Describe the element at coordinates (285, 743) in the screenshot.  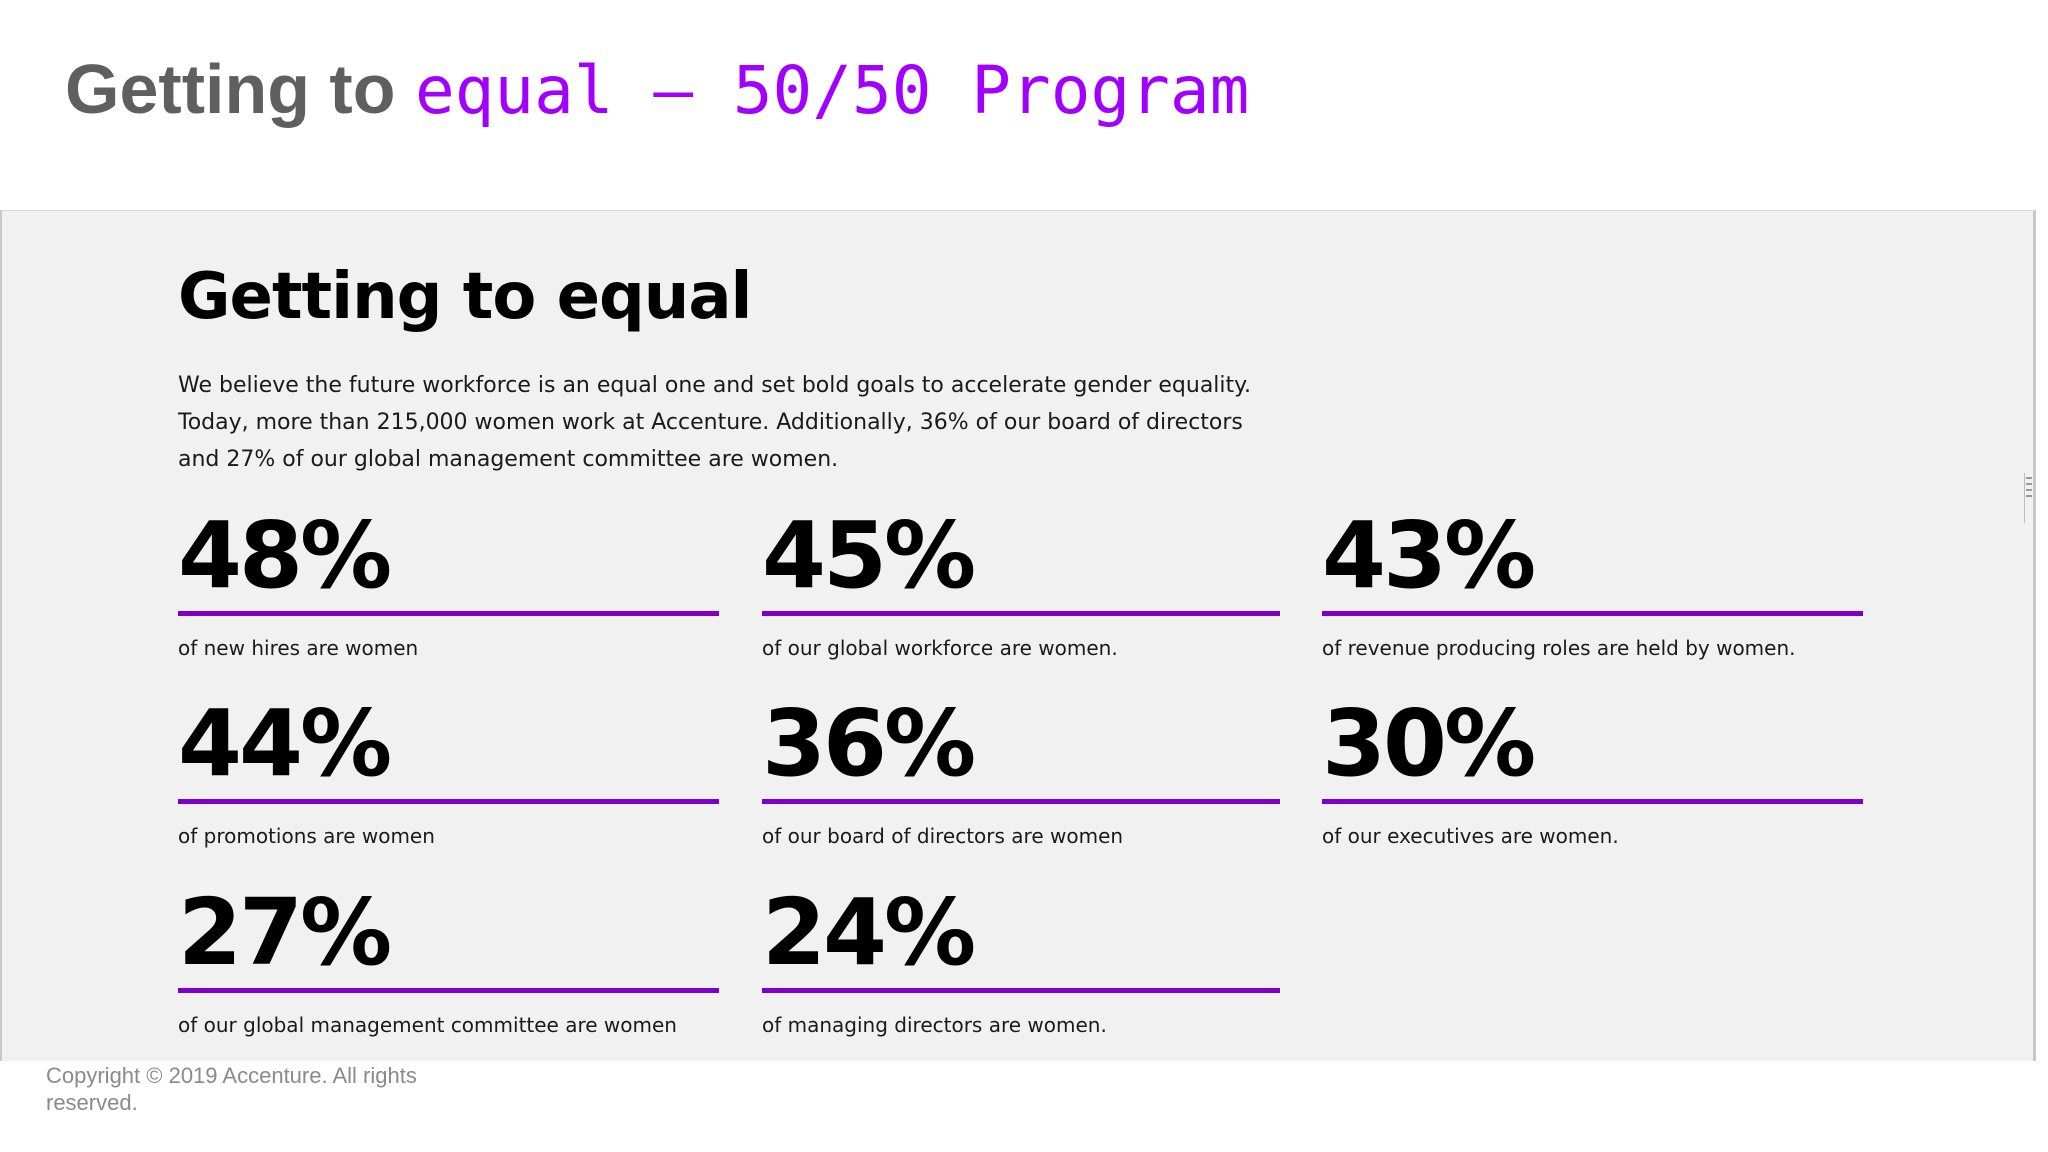
I see `stat-value: 44%` at that location.